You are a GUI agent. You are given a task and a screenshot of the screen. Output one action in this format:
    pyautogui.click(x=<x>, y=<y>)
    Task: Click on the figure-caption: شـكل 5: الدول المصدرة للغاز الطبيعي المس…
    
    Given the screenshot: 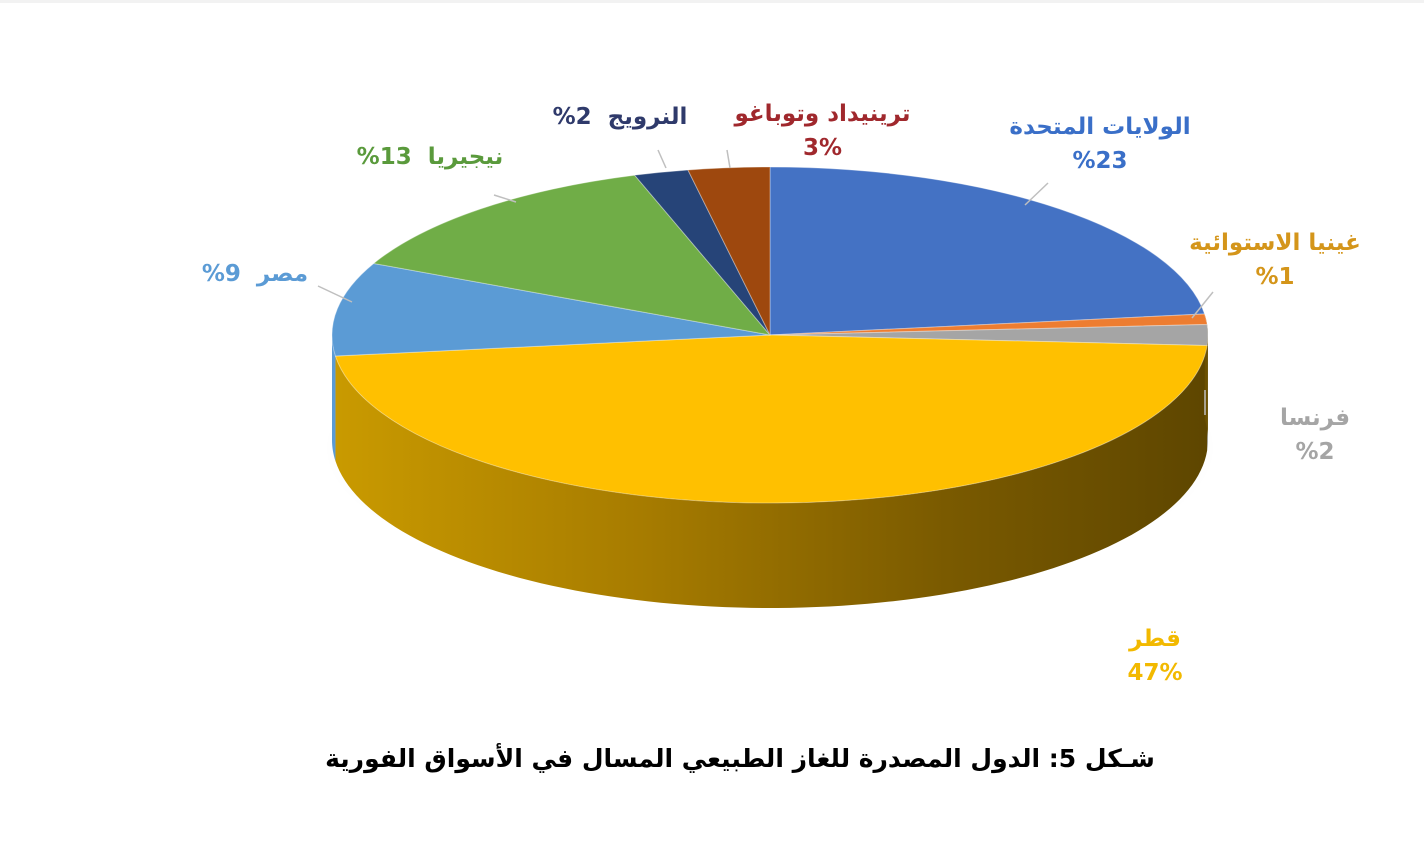 What is the action you would take?
    pyautogui.click(x=740, y=758)
    